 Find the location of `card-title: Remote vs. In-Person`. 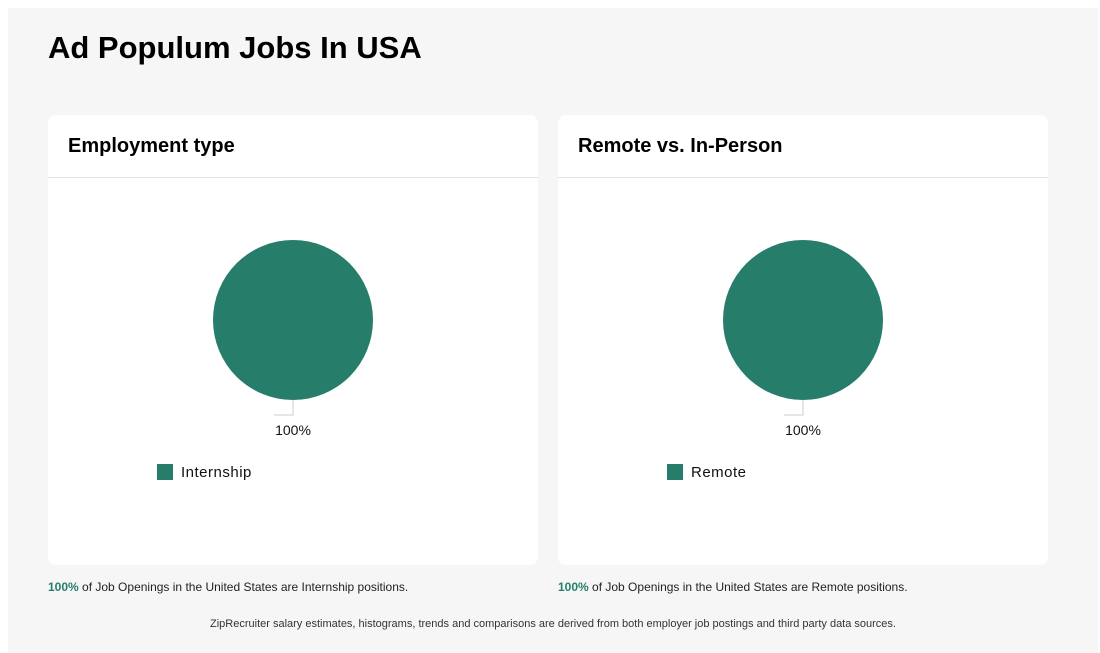

card-title: Remote vs. In-Person is located at coordinates (680, 146).